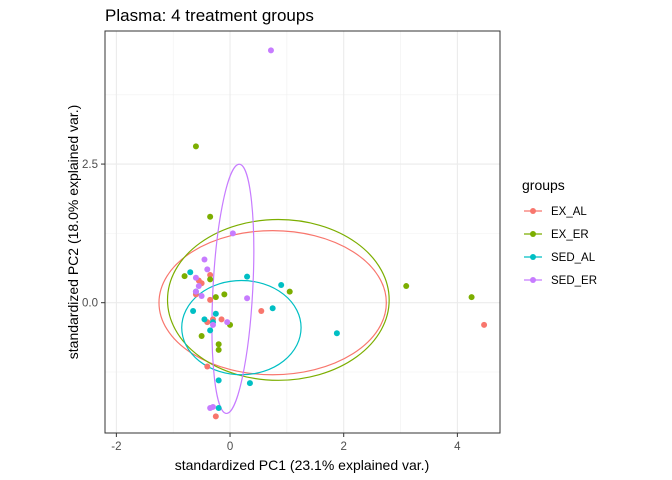  I want to click on legend-item-sed-er: SED_ER, so click(560, 281).